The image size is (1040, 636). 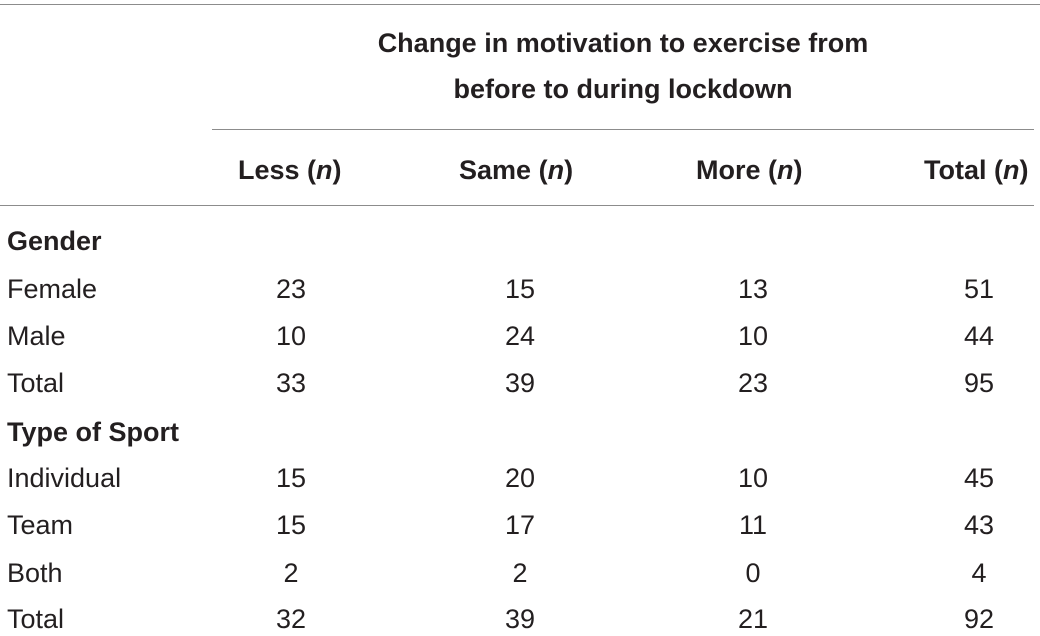 I want to click on table-cell: 21, so click(x=753, y=619).